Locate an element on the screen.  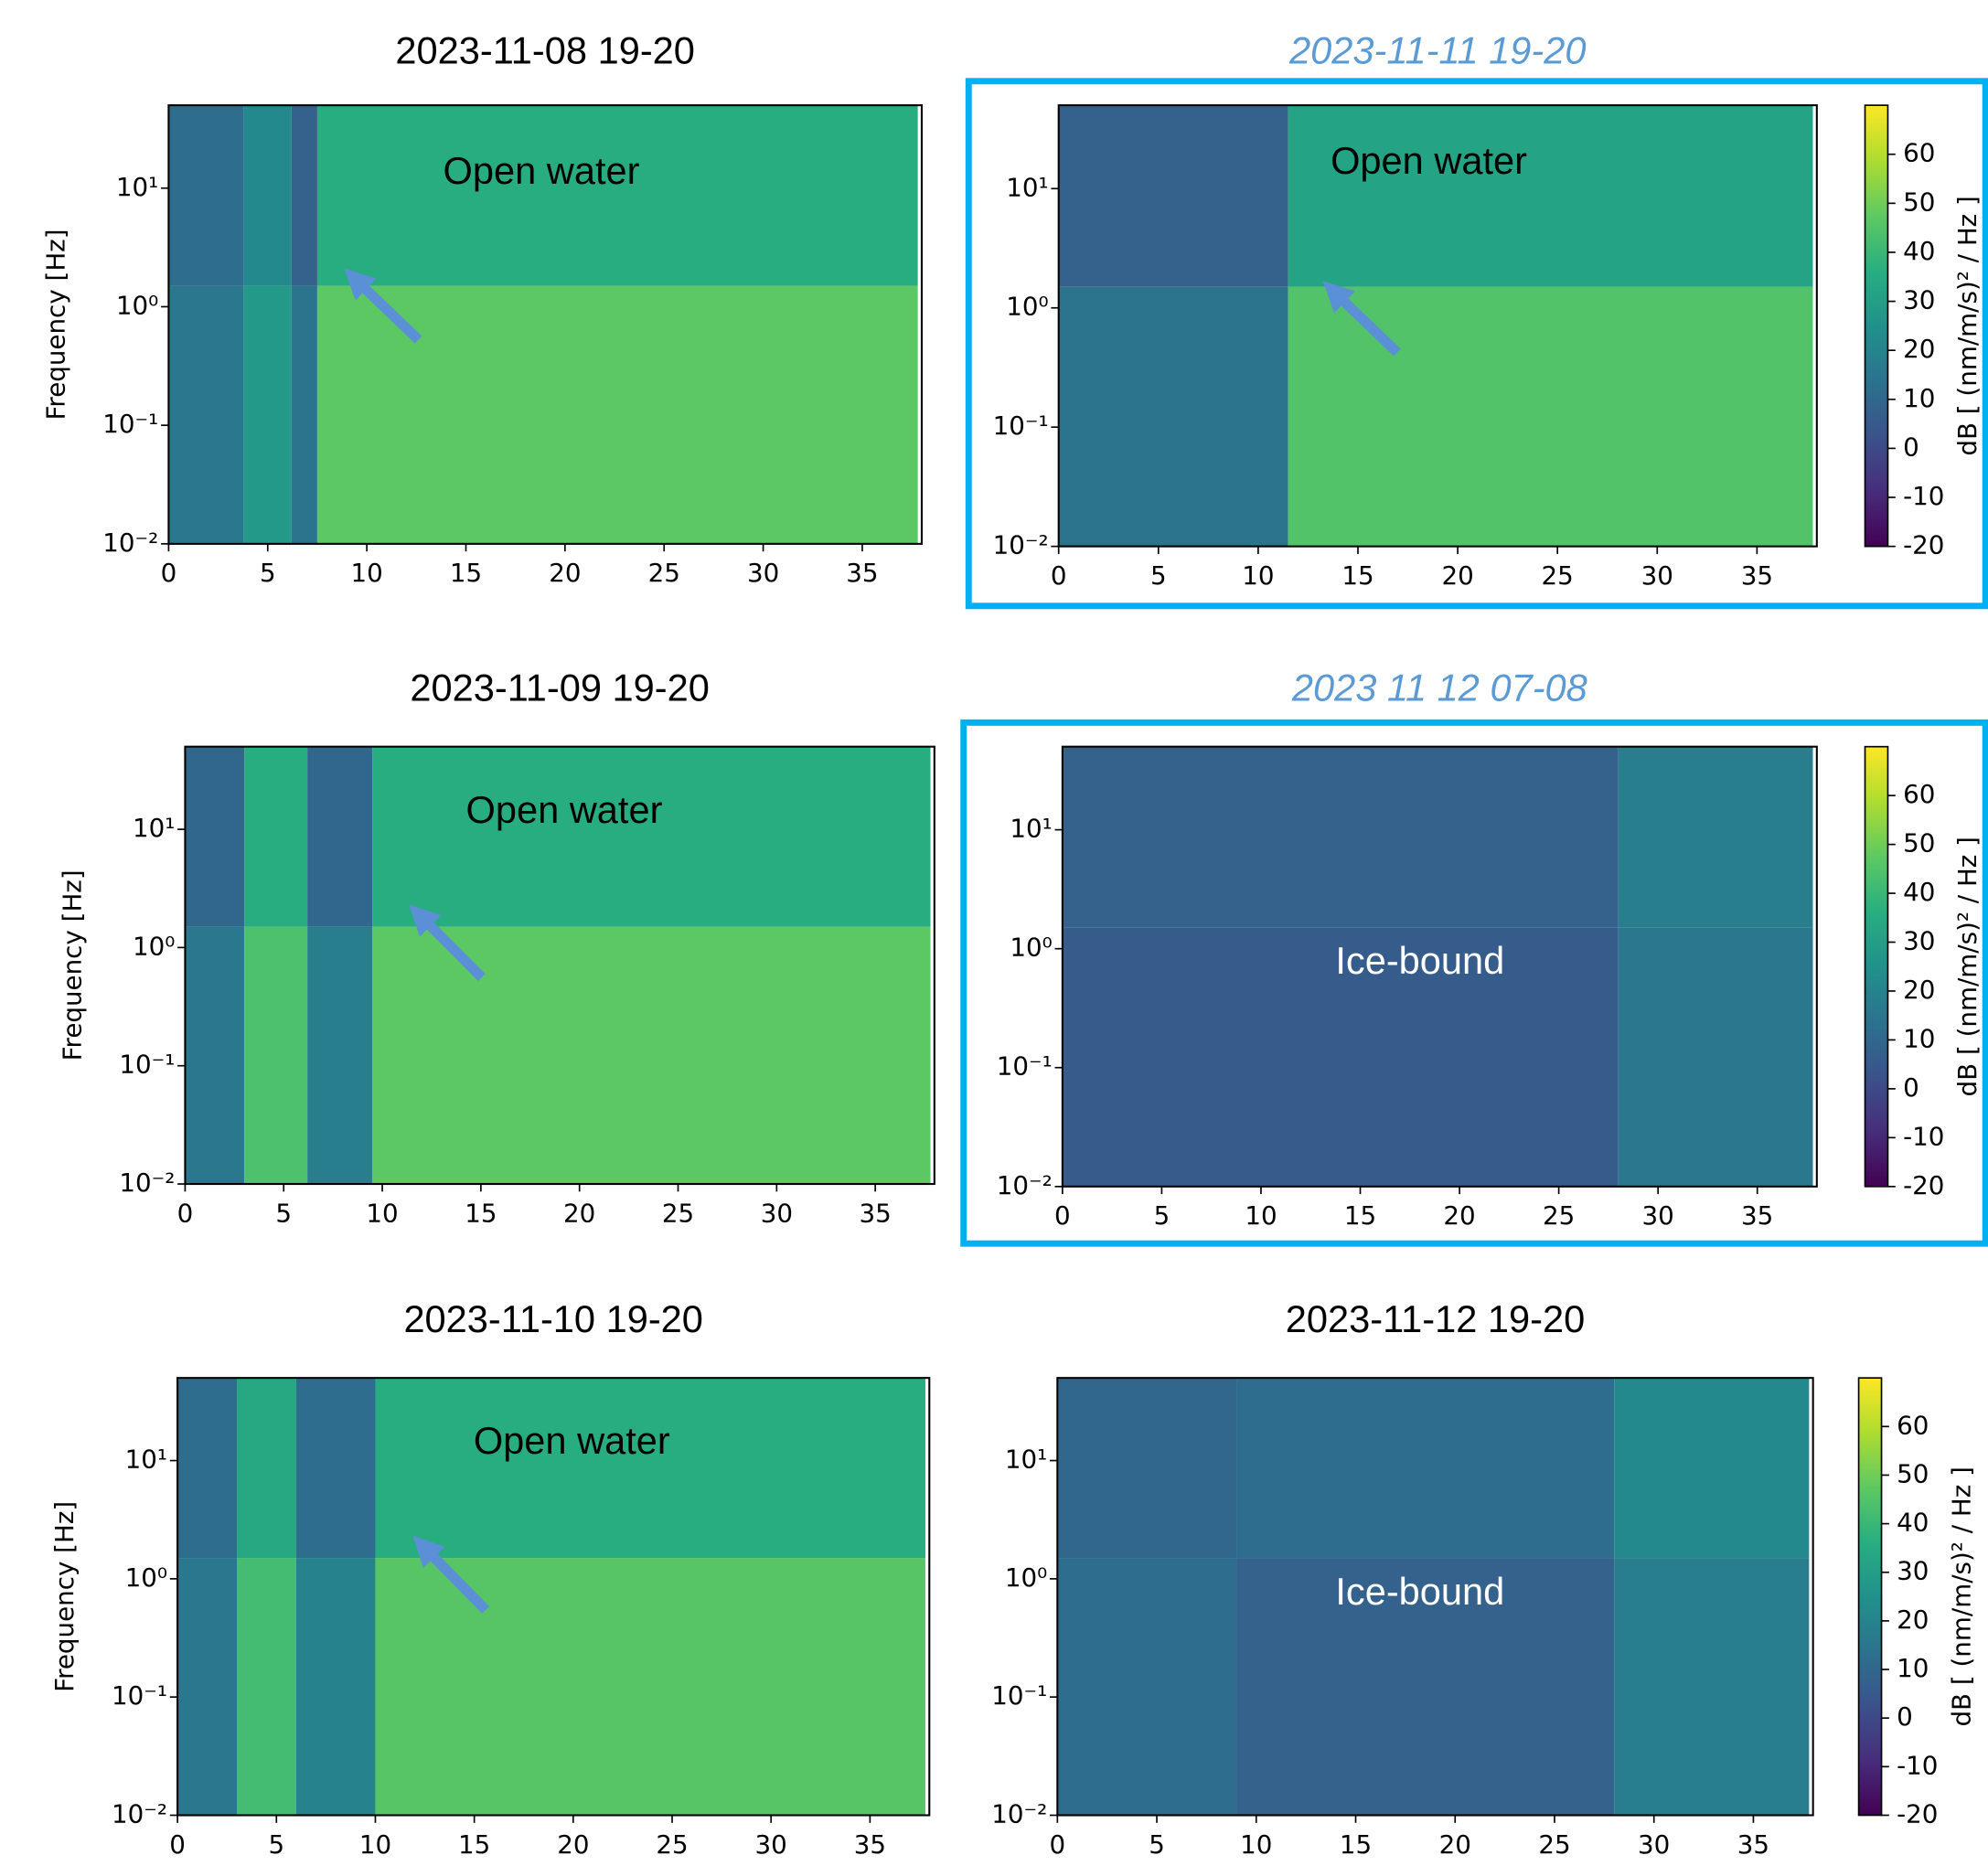
panel-title: 2023 11 12 07-08 is located at coordinates (1439, 687).